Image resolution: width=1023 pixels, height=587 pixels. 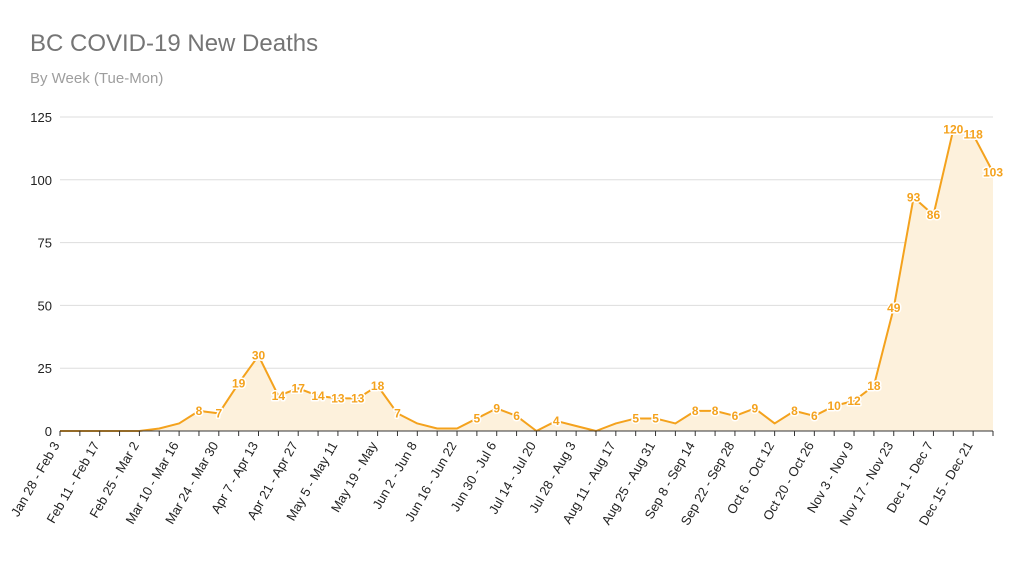 I want to click on data-label: 86, so click(x=934, y=215).